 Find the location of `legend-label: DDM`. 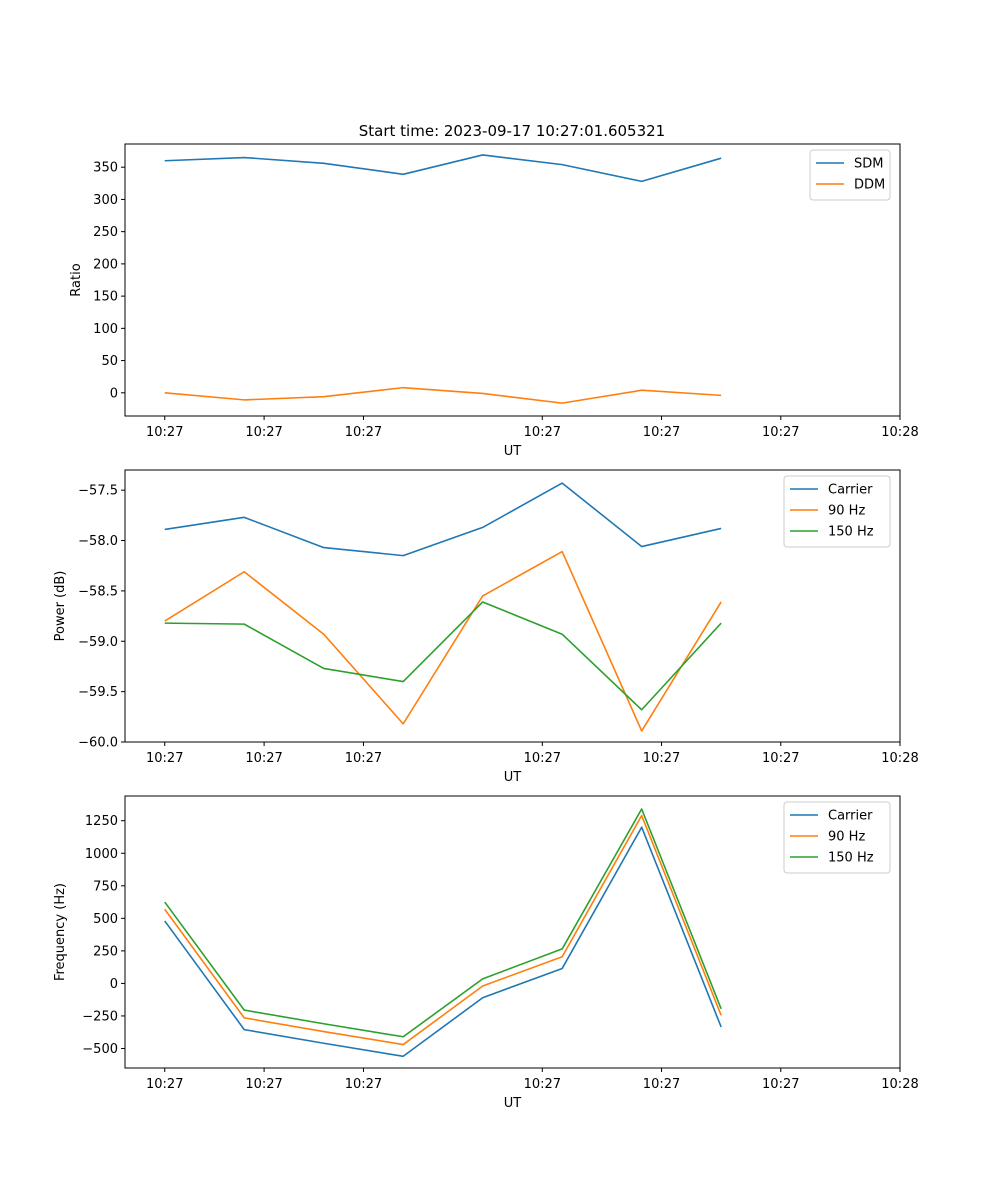

legend-label: DDM is located at coordinates (869, 185).